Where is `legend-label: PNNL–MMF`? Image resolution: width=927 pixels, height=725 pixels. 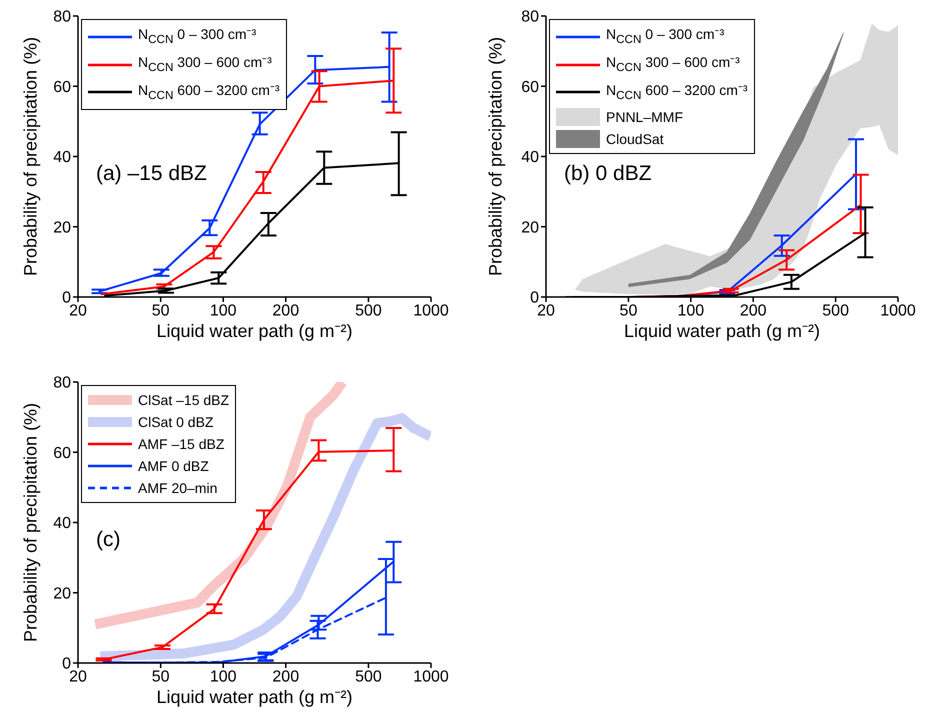
legend-label: PNNL–MMF is located at coordinates (645, 118).